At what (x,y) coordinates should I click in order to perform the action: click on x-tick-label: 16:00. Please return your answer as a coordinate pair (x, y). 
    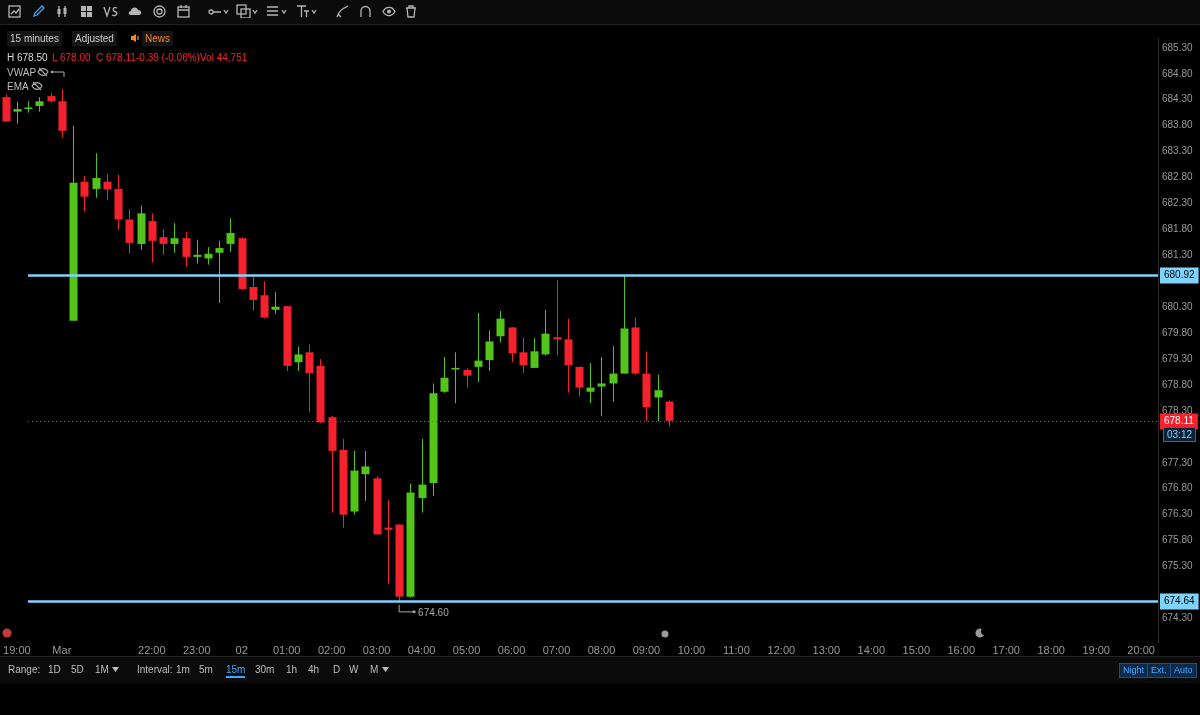
    Looking at the image, I should click on (961, 650).